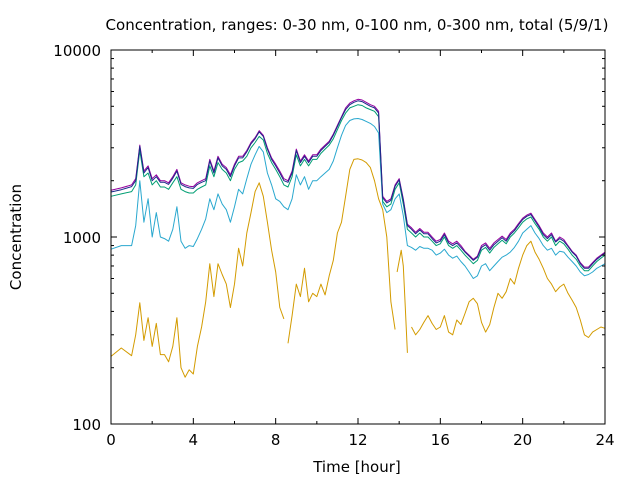 This screenshot has height=480, width=640. Describe the element at coordinates (357, 440) in the screenshot. I see `x-tick-label: 12` at that location.